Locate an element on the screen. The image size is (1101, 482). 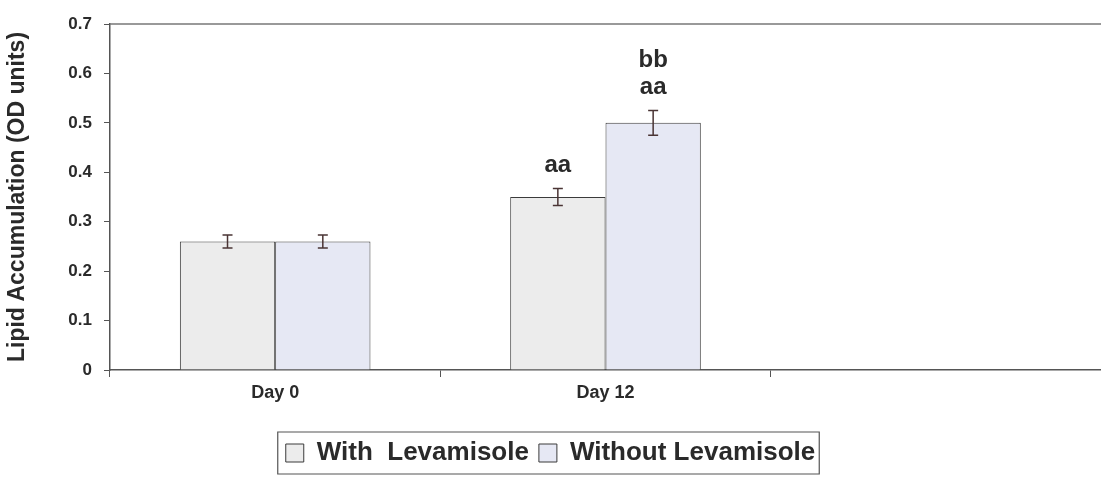
annotation: aa is located at coordinates (558, 163).